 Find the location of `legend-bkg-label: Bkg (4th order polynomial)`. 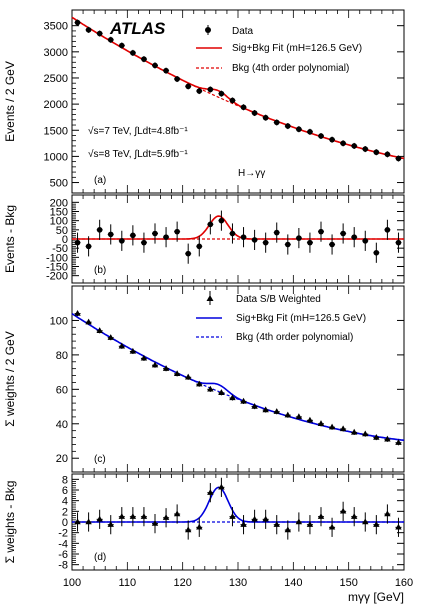

legend-bkg-label: Bkg (4th order polynomial) is located at coordinates (294, 337).